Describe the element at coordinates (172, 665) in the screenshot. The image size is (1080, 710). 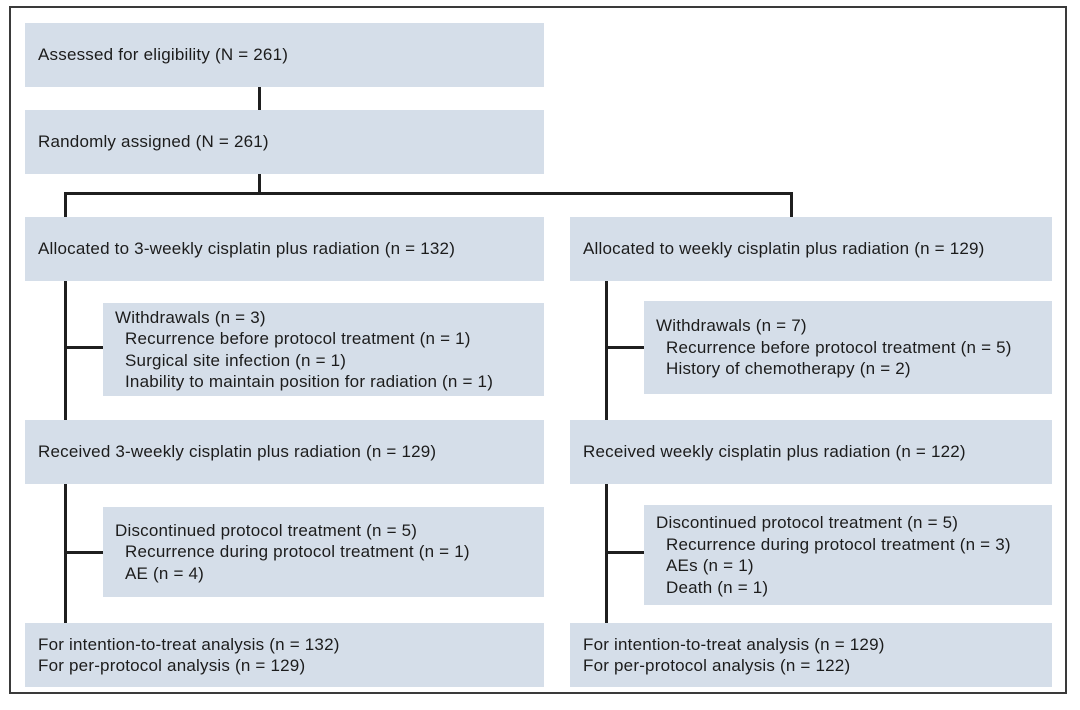
I see `analysis-left-line: For per-protocol analysis (n = 129)` at that location.